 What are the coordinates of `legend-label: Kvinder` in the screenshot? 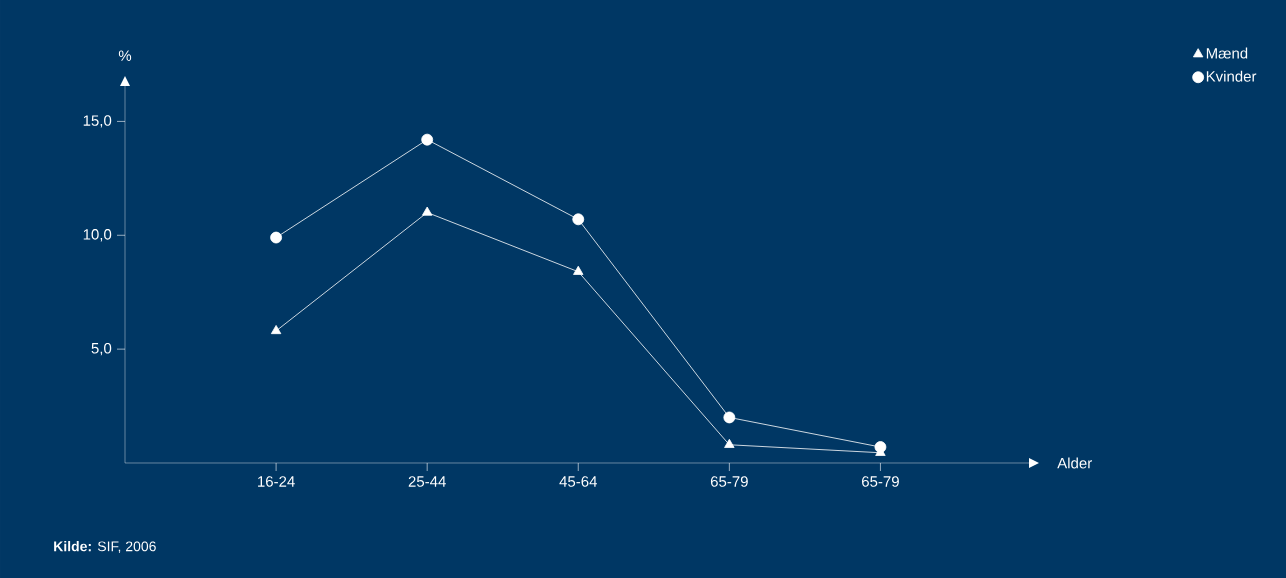 It's located at (1231, 76).